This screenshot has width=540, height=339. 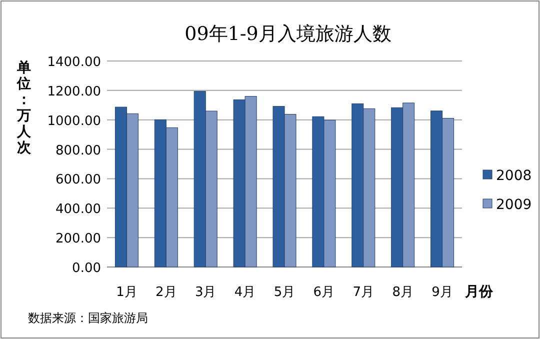 I want to click on x-tick-label: 5月, so click(x=285, y=292).